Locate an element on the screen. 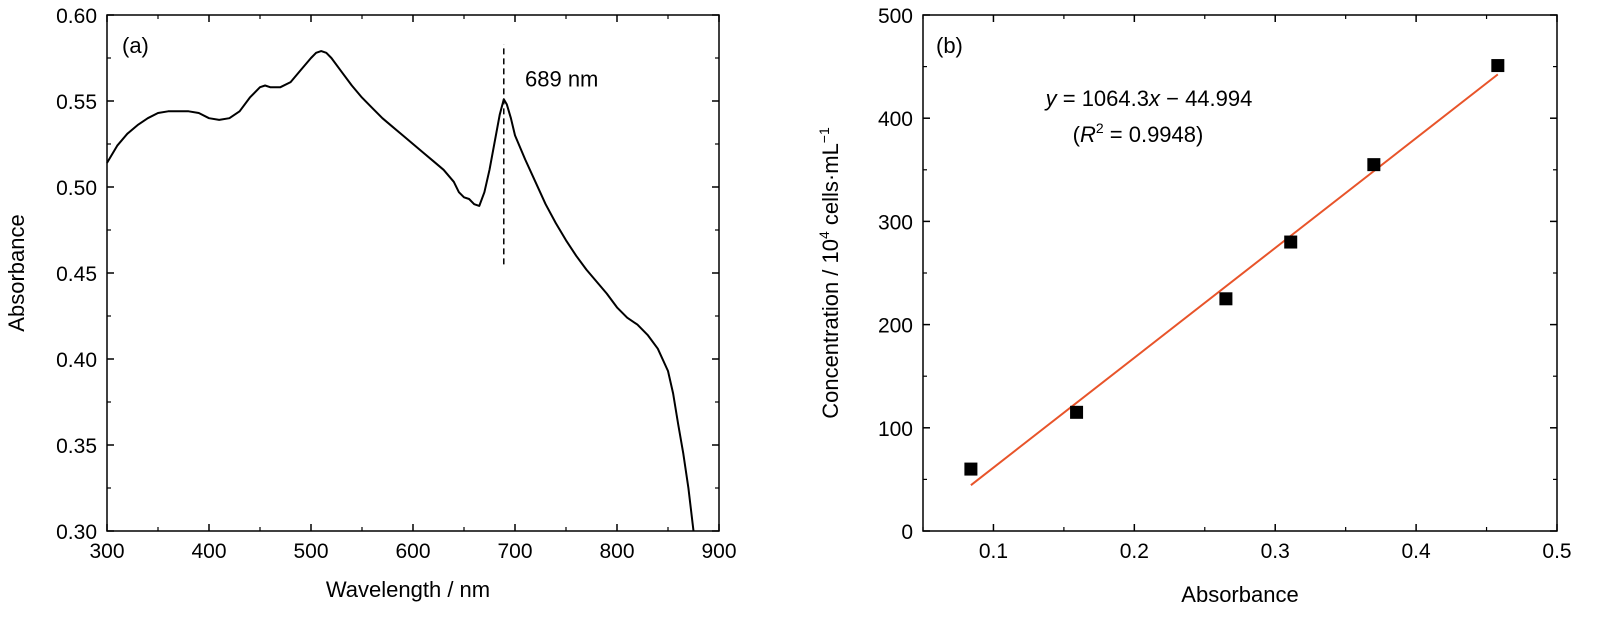 The width and height of the screenshot is (1597, 619). equation-tail: − 44.994 is located at coordinates (1206, 98).